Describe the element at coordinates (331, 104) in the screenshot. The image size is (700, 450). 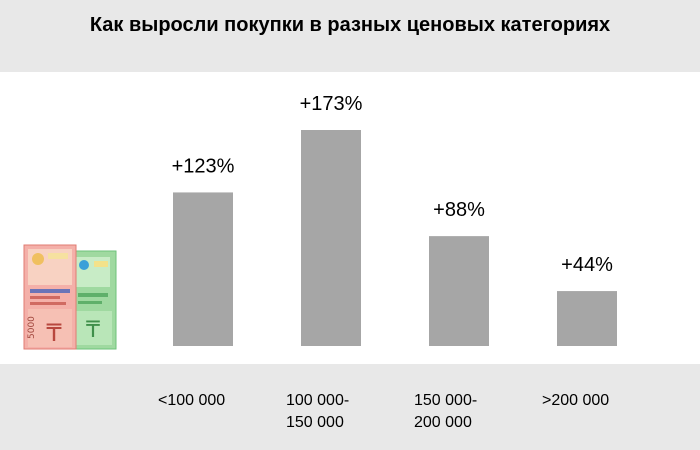
I see `data-label-1: +173%` at that location.